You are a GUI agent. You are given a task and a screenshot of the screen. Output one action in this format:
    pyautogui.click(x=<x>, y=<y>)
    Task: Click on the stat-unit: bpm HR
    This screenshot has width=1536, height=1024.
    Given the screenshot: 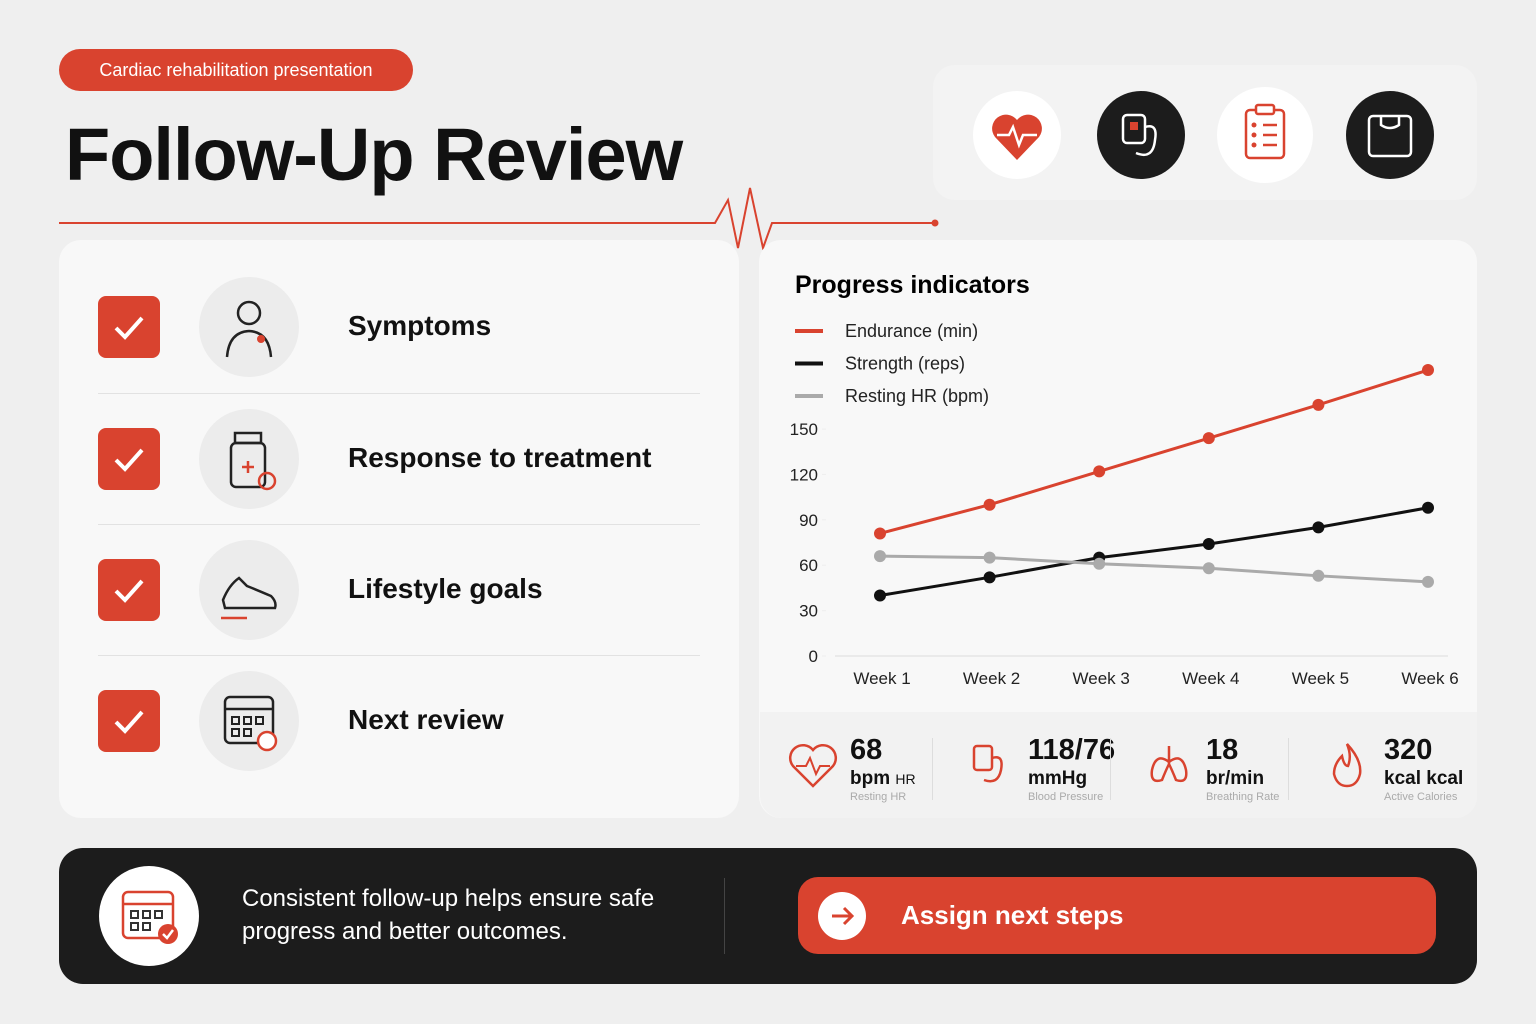 What is the action you would take?
    pyautogui.click(x=883, y=779)
    